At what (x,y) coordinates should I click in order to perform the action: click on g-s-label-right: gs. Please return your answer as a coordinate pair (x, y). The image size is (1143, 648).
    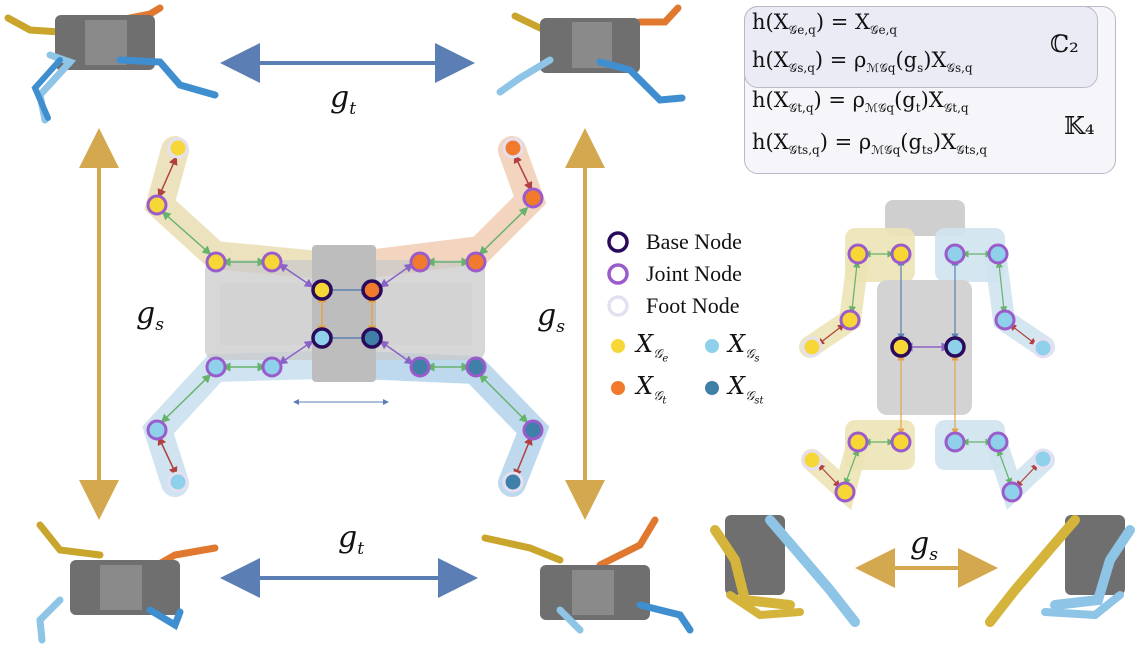
    Looking at the image, I should click on (551, 317).